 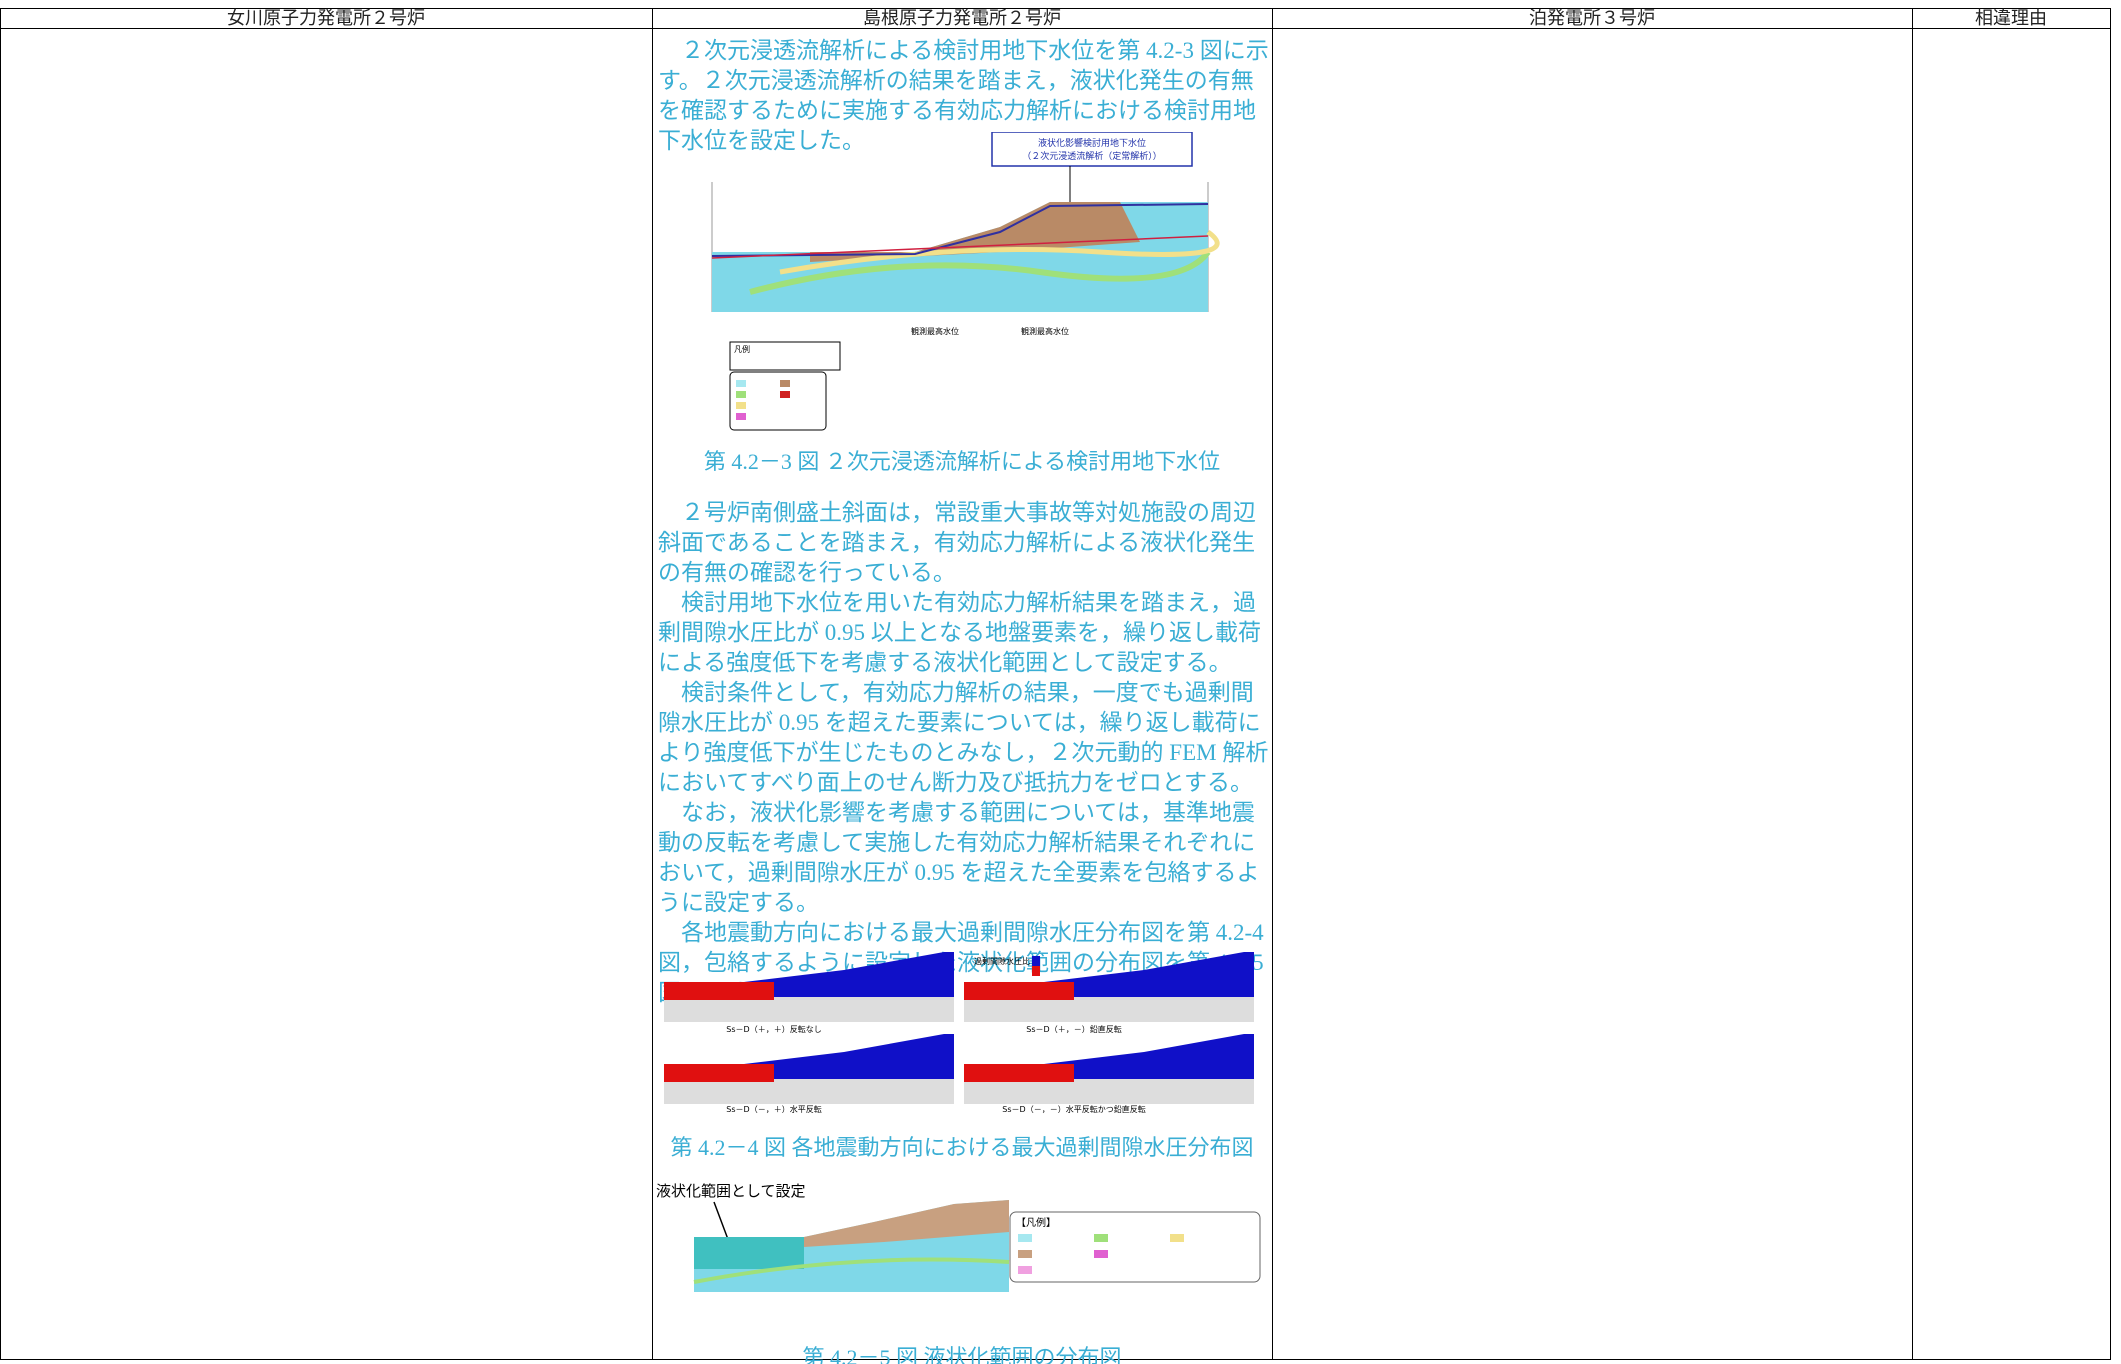 I want to click on figure-caption: 第 4.2－4 図 各地震動方向における最大過剰間隙水圧分布図, so click(x=962, y=1147).